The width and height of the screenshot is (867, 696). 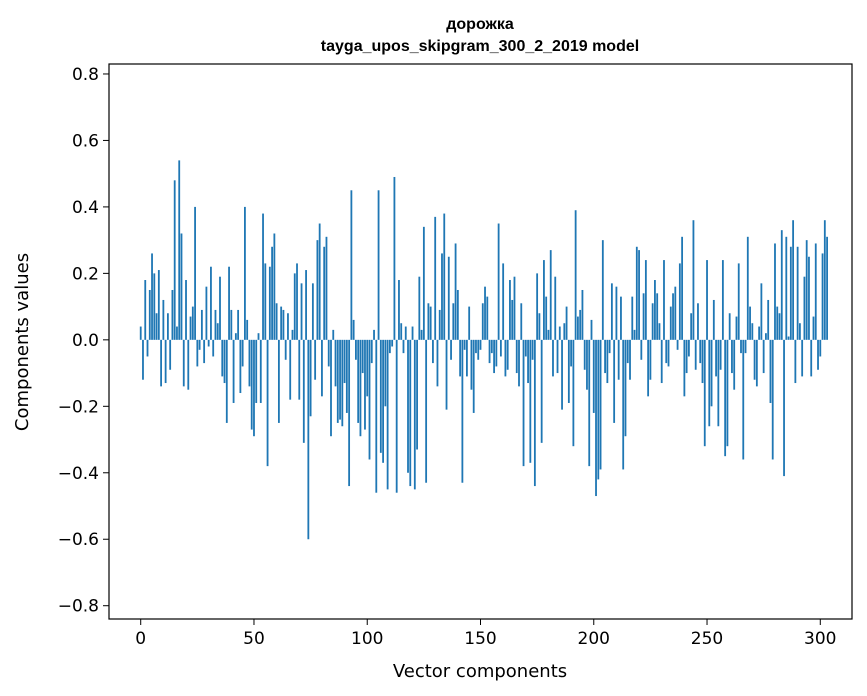 What do you see at coordinates (367, 639) in the screenshot?
I see `x-tick-label: 100` at bounding box center [367, 639].